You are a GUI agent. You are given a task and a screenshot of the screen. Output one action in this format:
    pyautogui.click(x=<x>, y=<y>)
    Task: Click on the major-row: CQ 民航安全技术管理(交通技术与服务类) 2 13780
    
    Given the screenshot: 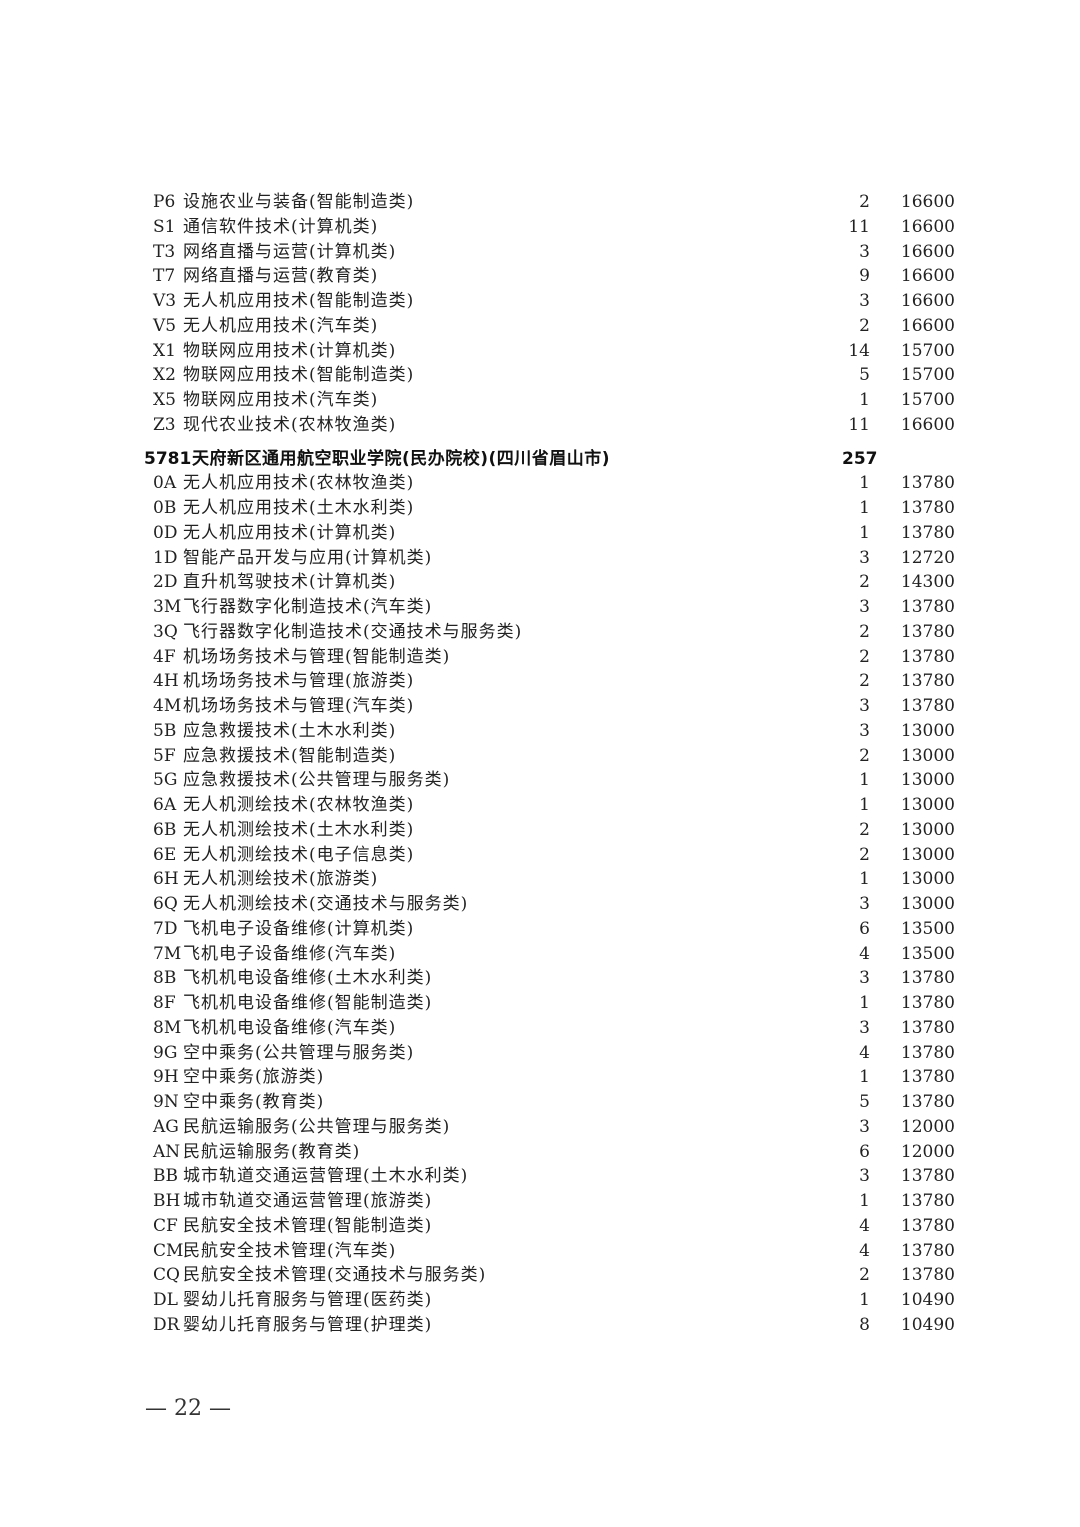 What is the action you would take?
    pyautogui.click(x=540, y=1275)
    